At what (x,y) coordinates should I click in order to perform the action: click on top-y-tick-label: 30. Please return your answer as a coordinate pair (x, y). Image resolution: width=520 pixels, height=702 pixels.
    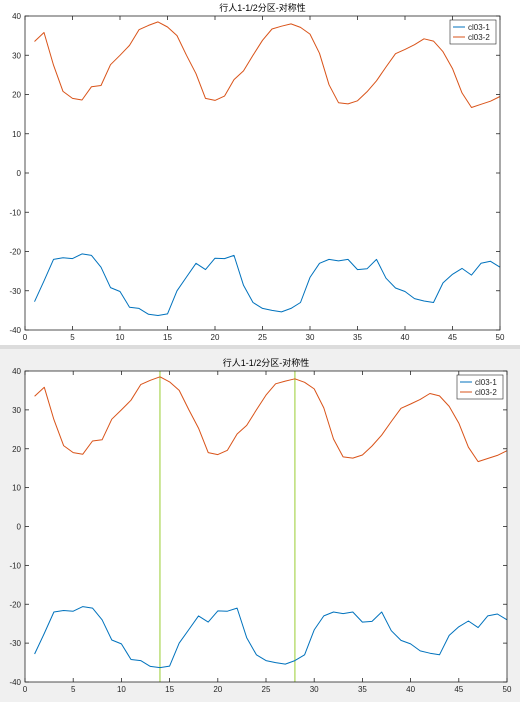
    Looking at the image, I should click on (16, 55).